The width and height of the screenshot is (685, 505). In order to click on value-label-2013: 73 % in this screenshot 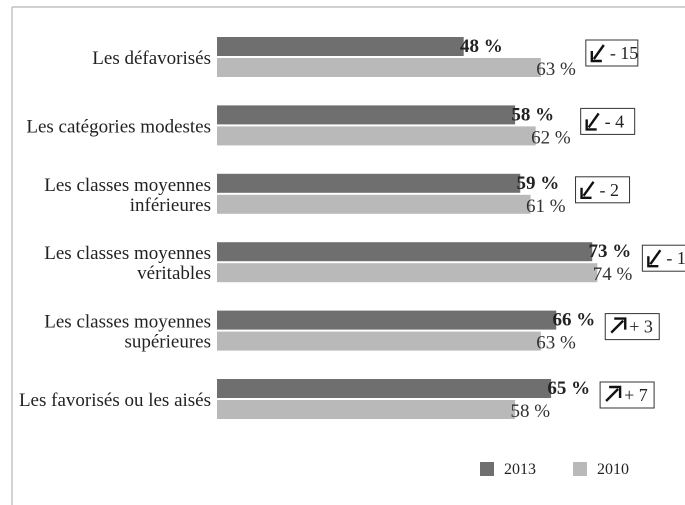, I will do `click(609, 251)`.